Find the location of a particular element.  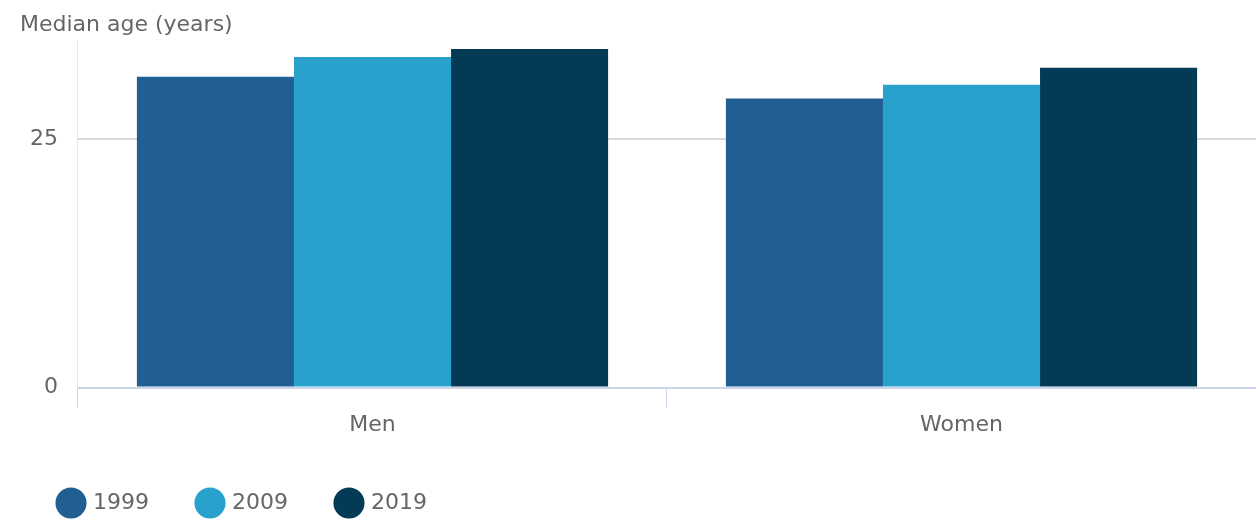

y-axis-title: Median age (years) is located at coordinates (126, 23).